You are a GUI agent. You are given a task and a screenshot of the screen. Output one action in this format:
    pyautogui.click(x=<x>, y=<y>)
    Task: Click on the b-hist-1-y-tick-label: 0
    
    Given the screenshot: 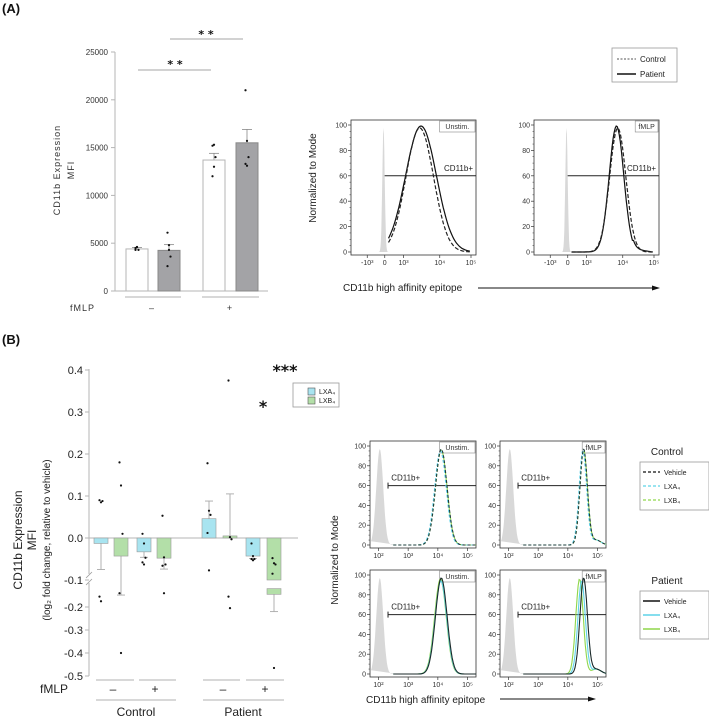 What is the action you would take?
    pyautogui.click(x=494, y=546)
    